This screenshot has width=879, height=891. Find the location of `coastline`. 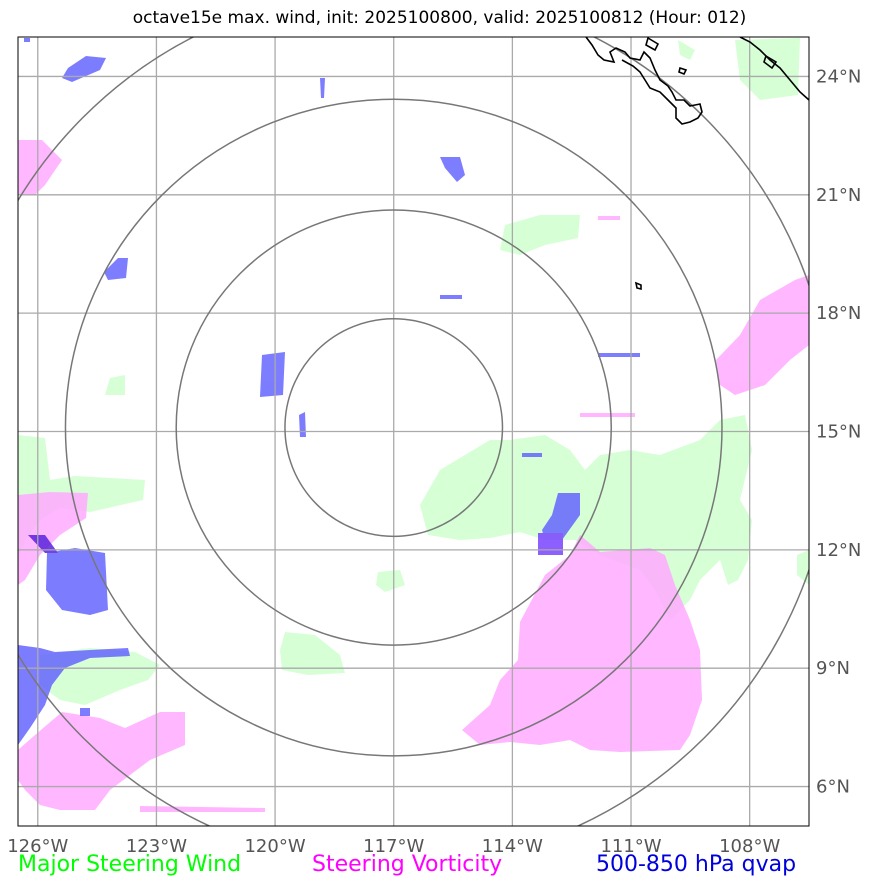

coastline is located at coordinates (697, 164).